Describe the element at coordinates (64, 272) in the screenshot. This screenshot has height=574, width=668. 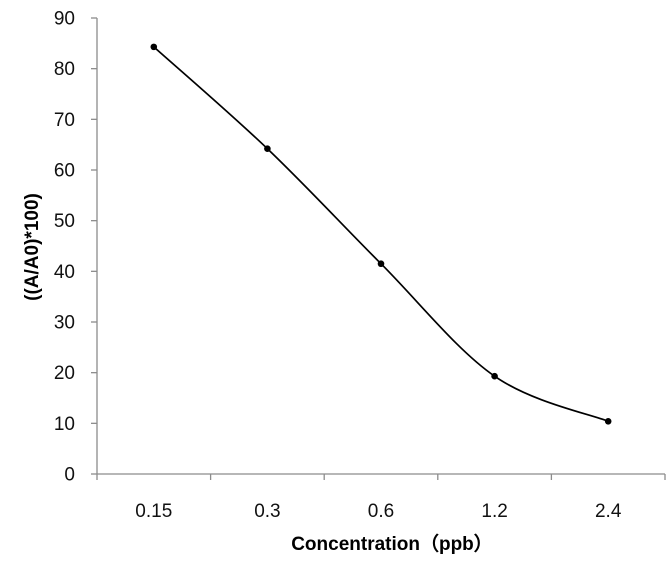
I see `y-tick-label: 40` at that location.